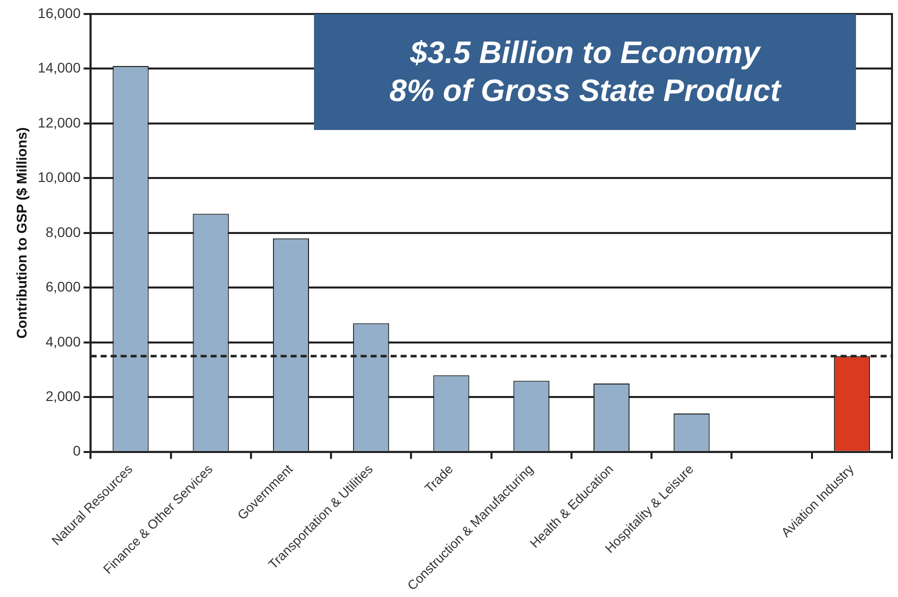 The width and height of the screenshot is (898, 597). Describe the element at coordinates (21, 233) in the screenshot. I see `y-axis-title: Contribution to GSP ($ Millions)` at that location.